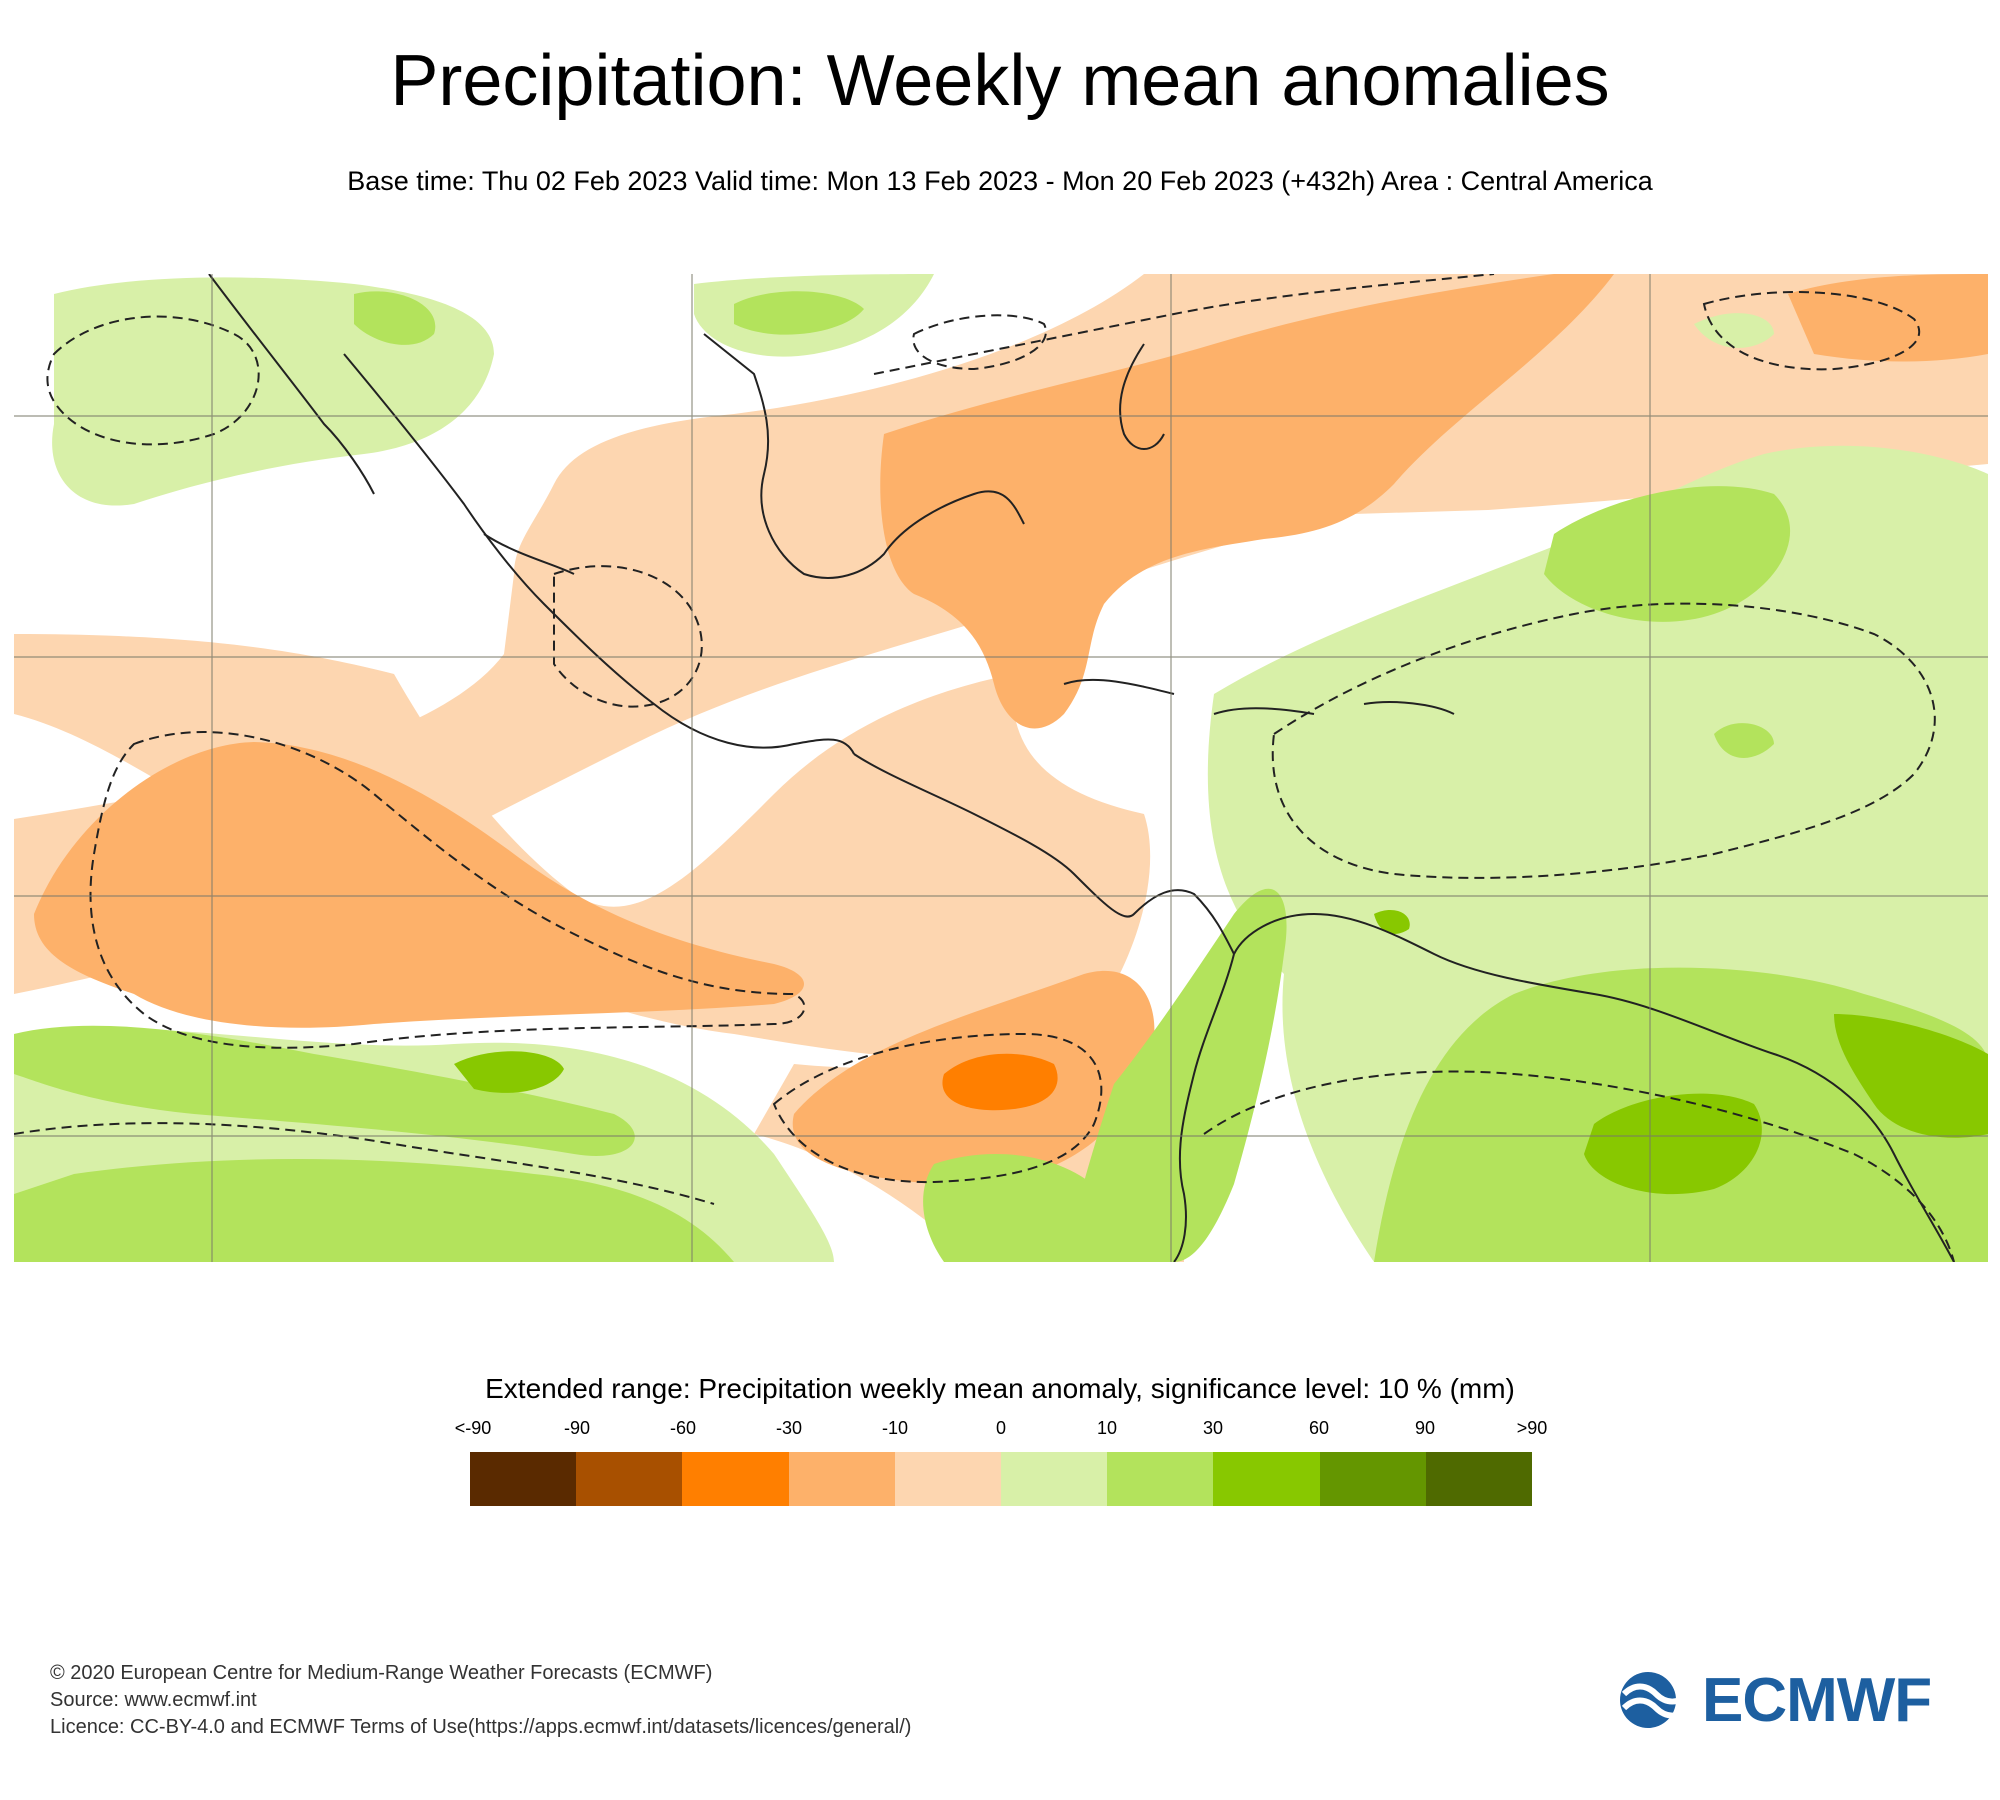  Describe the element at coordinates (895, 1428) in the screenshot. I see `legend-tick: -10` at that location.